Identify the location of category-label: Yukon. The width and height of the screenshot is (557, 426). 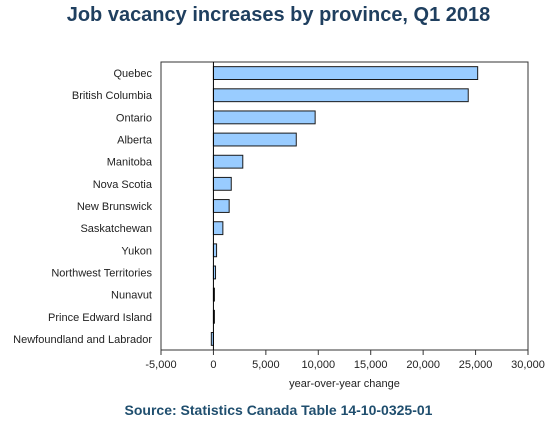
(136, 251).